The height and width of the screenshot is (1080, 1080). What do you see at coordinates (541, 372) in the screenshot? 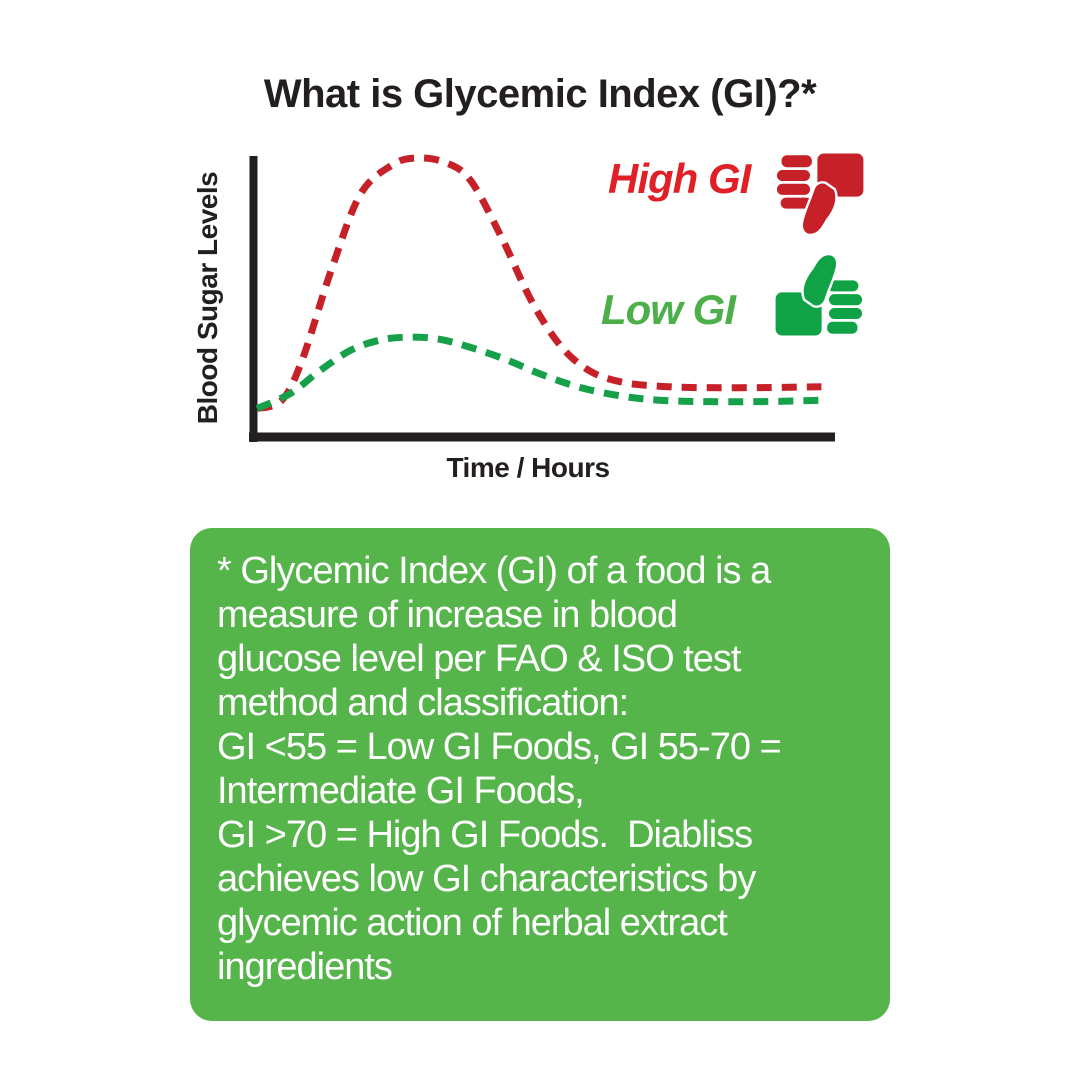
I see `low-gi-curve` at bounding box center [541, 372].